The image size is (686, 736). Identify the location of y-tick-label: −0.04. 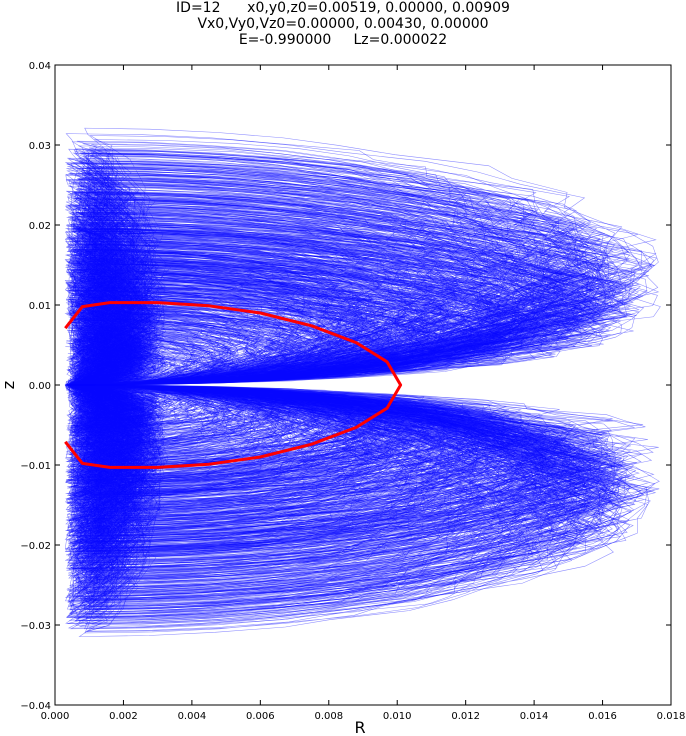
(35, 706).